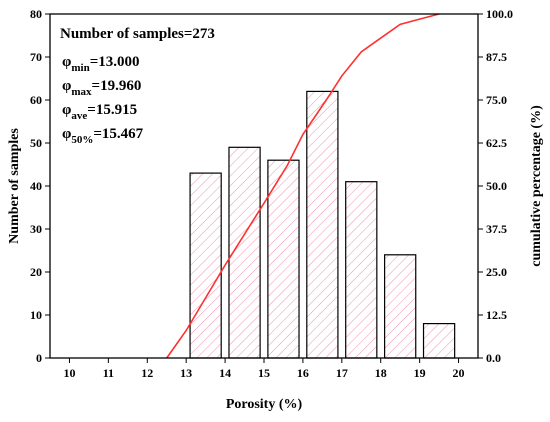 This screenshot has width=550, height=422. I want to click on y-tick-label: 80, so click(36, 14).